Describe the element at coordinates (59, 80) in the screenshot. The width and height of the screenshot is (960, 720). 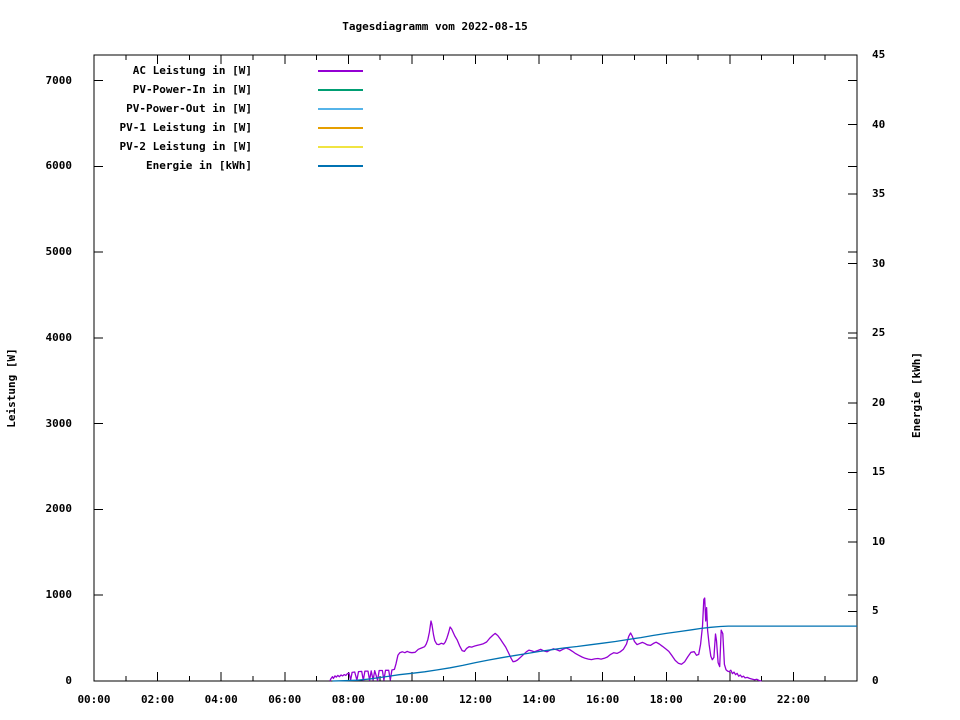
I see `y-left-tick-label: 7000` at that location.